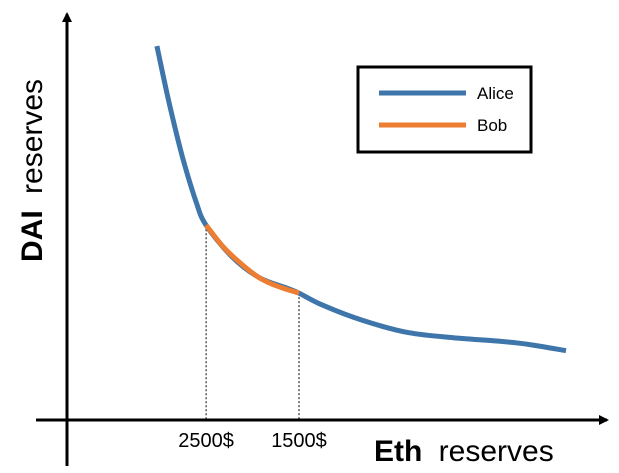  Describe the element at coordinates (32, 236) in the screenshot. I see `y-axis-label-bold: DAI` at that location.